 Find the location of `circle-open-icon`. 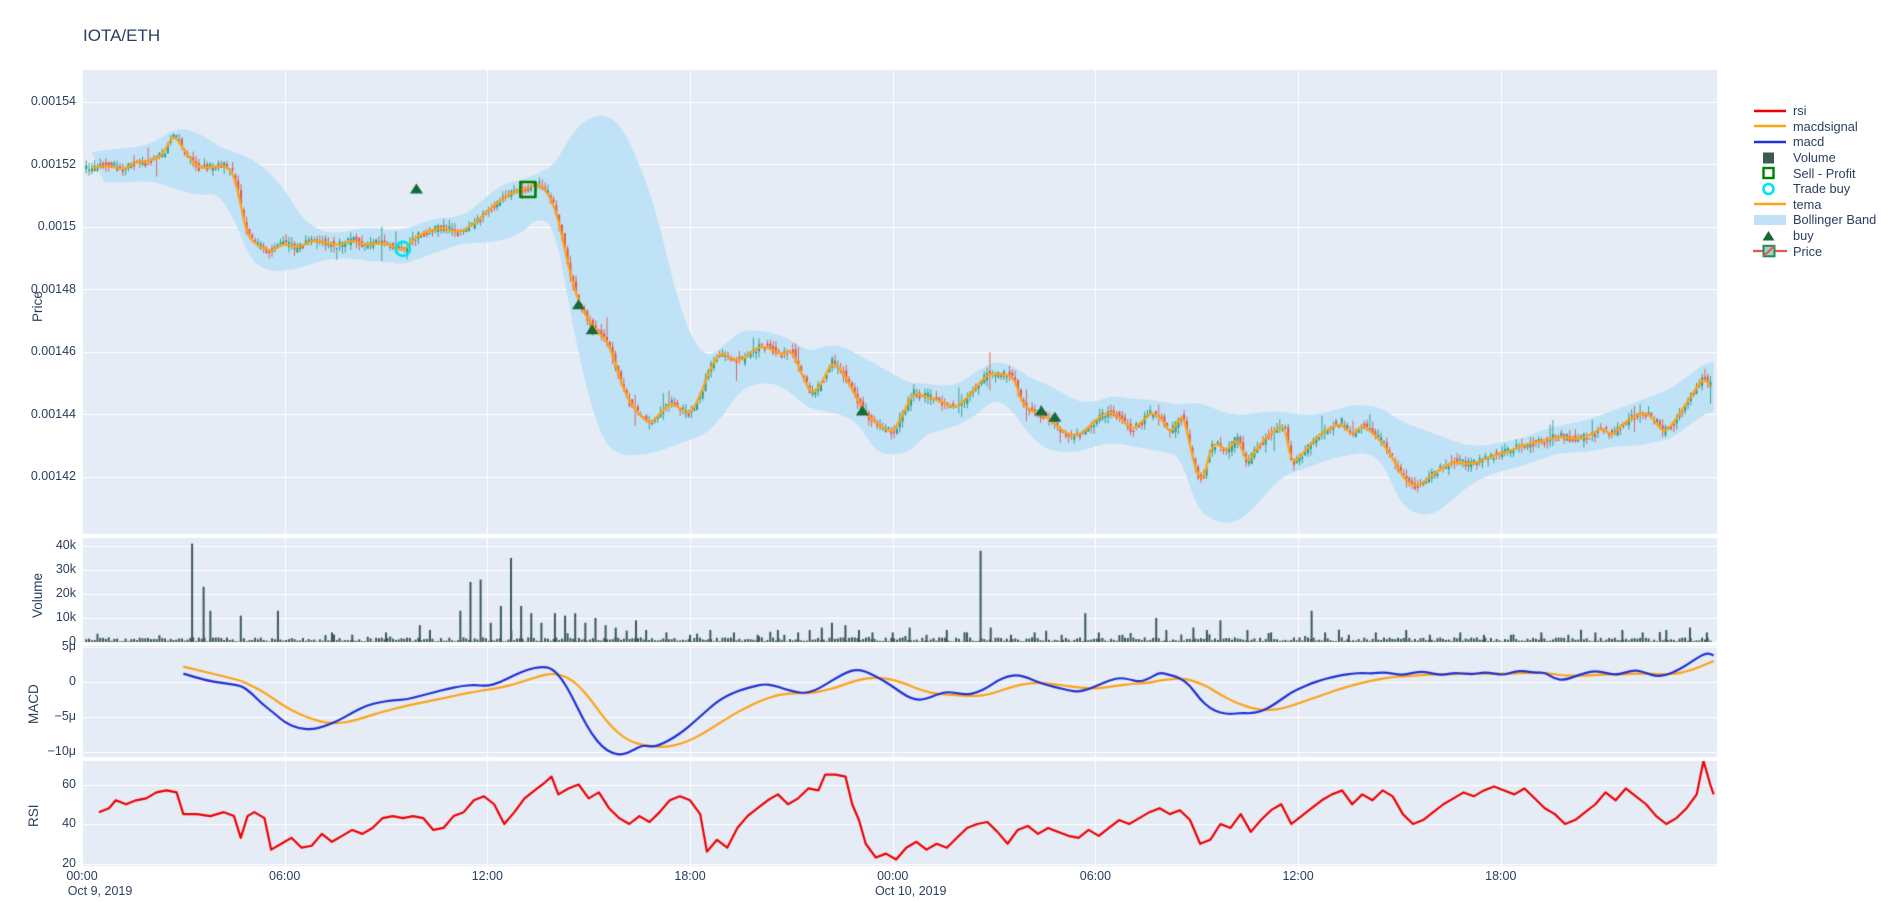

circle-open-icon is located at coordinates (1770, 189).